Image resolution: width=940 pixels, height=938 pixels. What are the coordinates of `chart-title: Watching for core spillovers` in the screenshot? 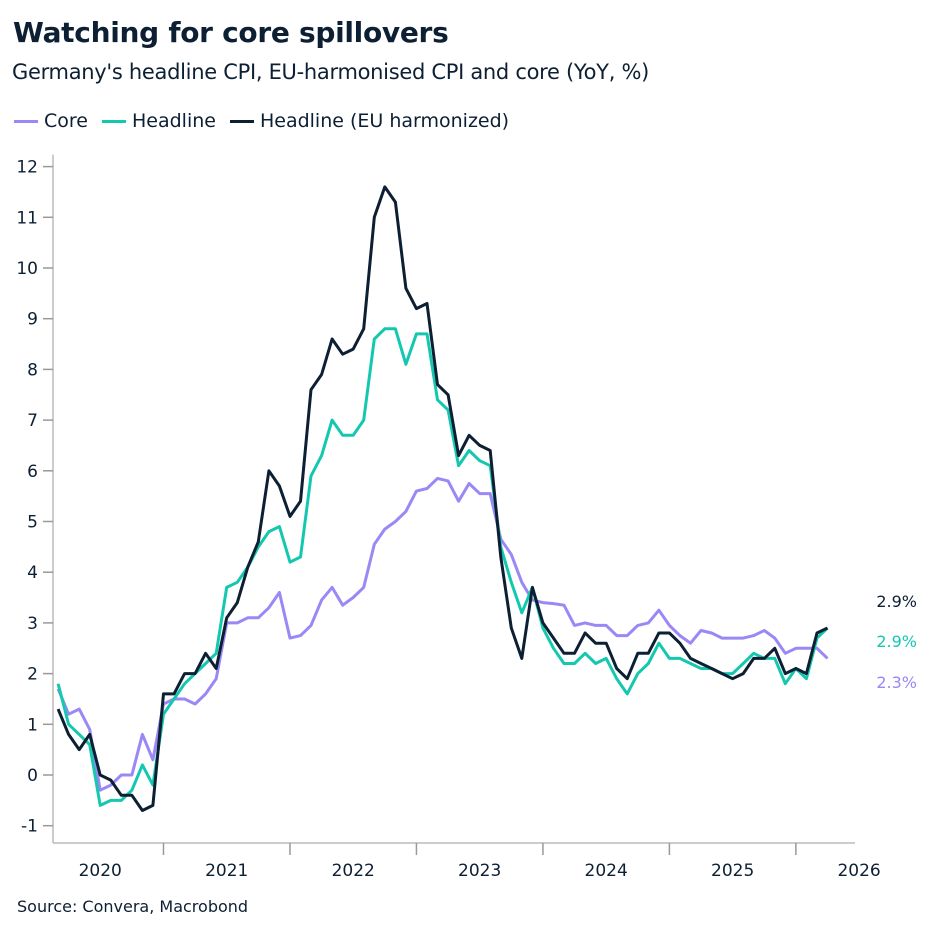 It's located at (231, 32).